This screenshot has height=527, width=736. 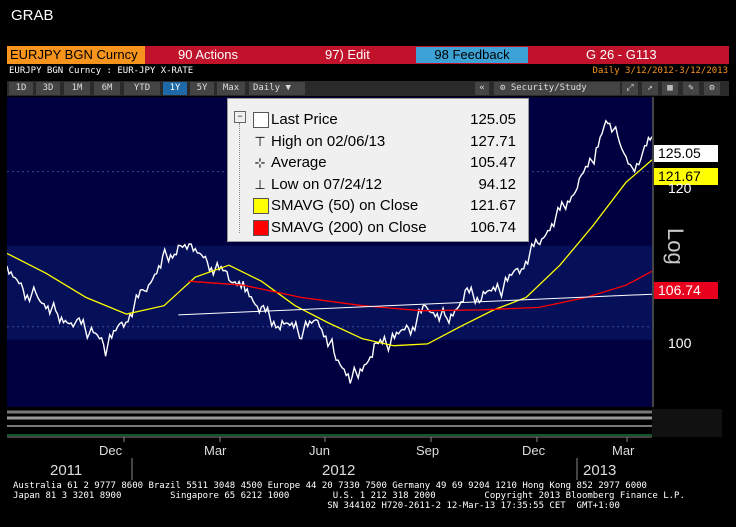 I want to click on range-button-1d: 1D, so click(x=21, y=88).